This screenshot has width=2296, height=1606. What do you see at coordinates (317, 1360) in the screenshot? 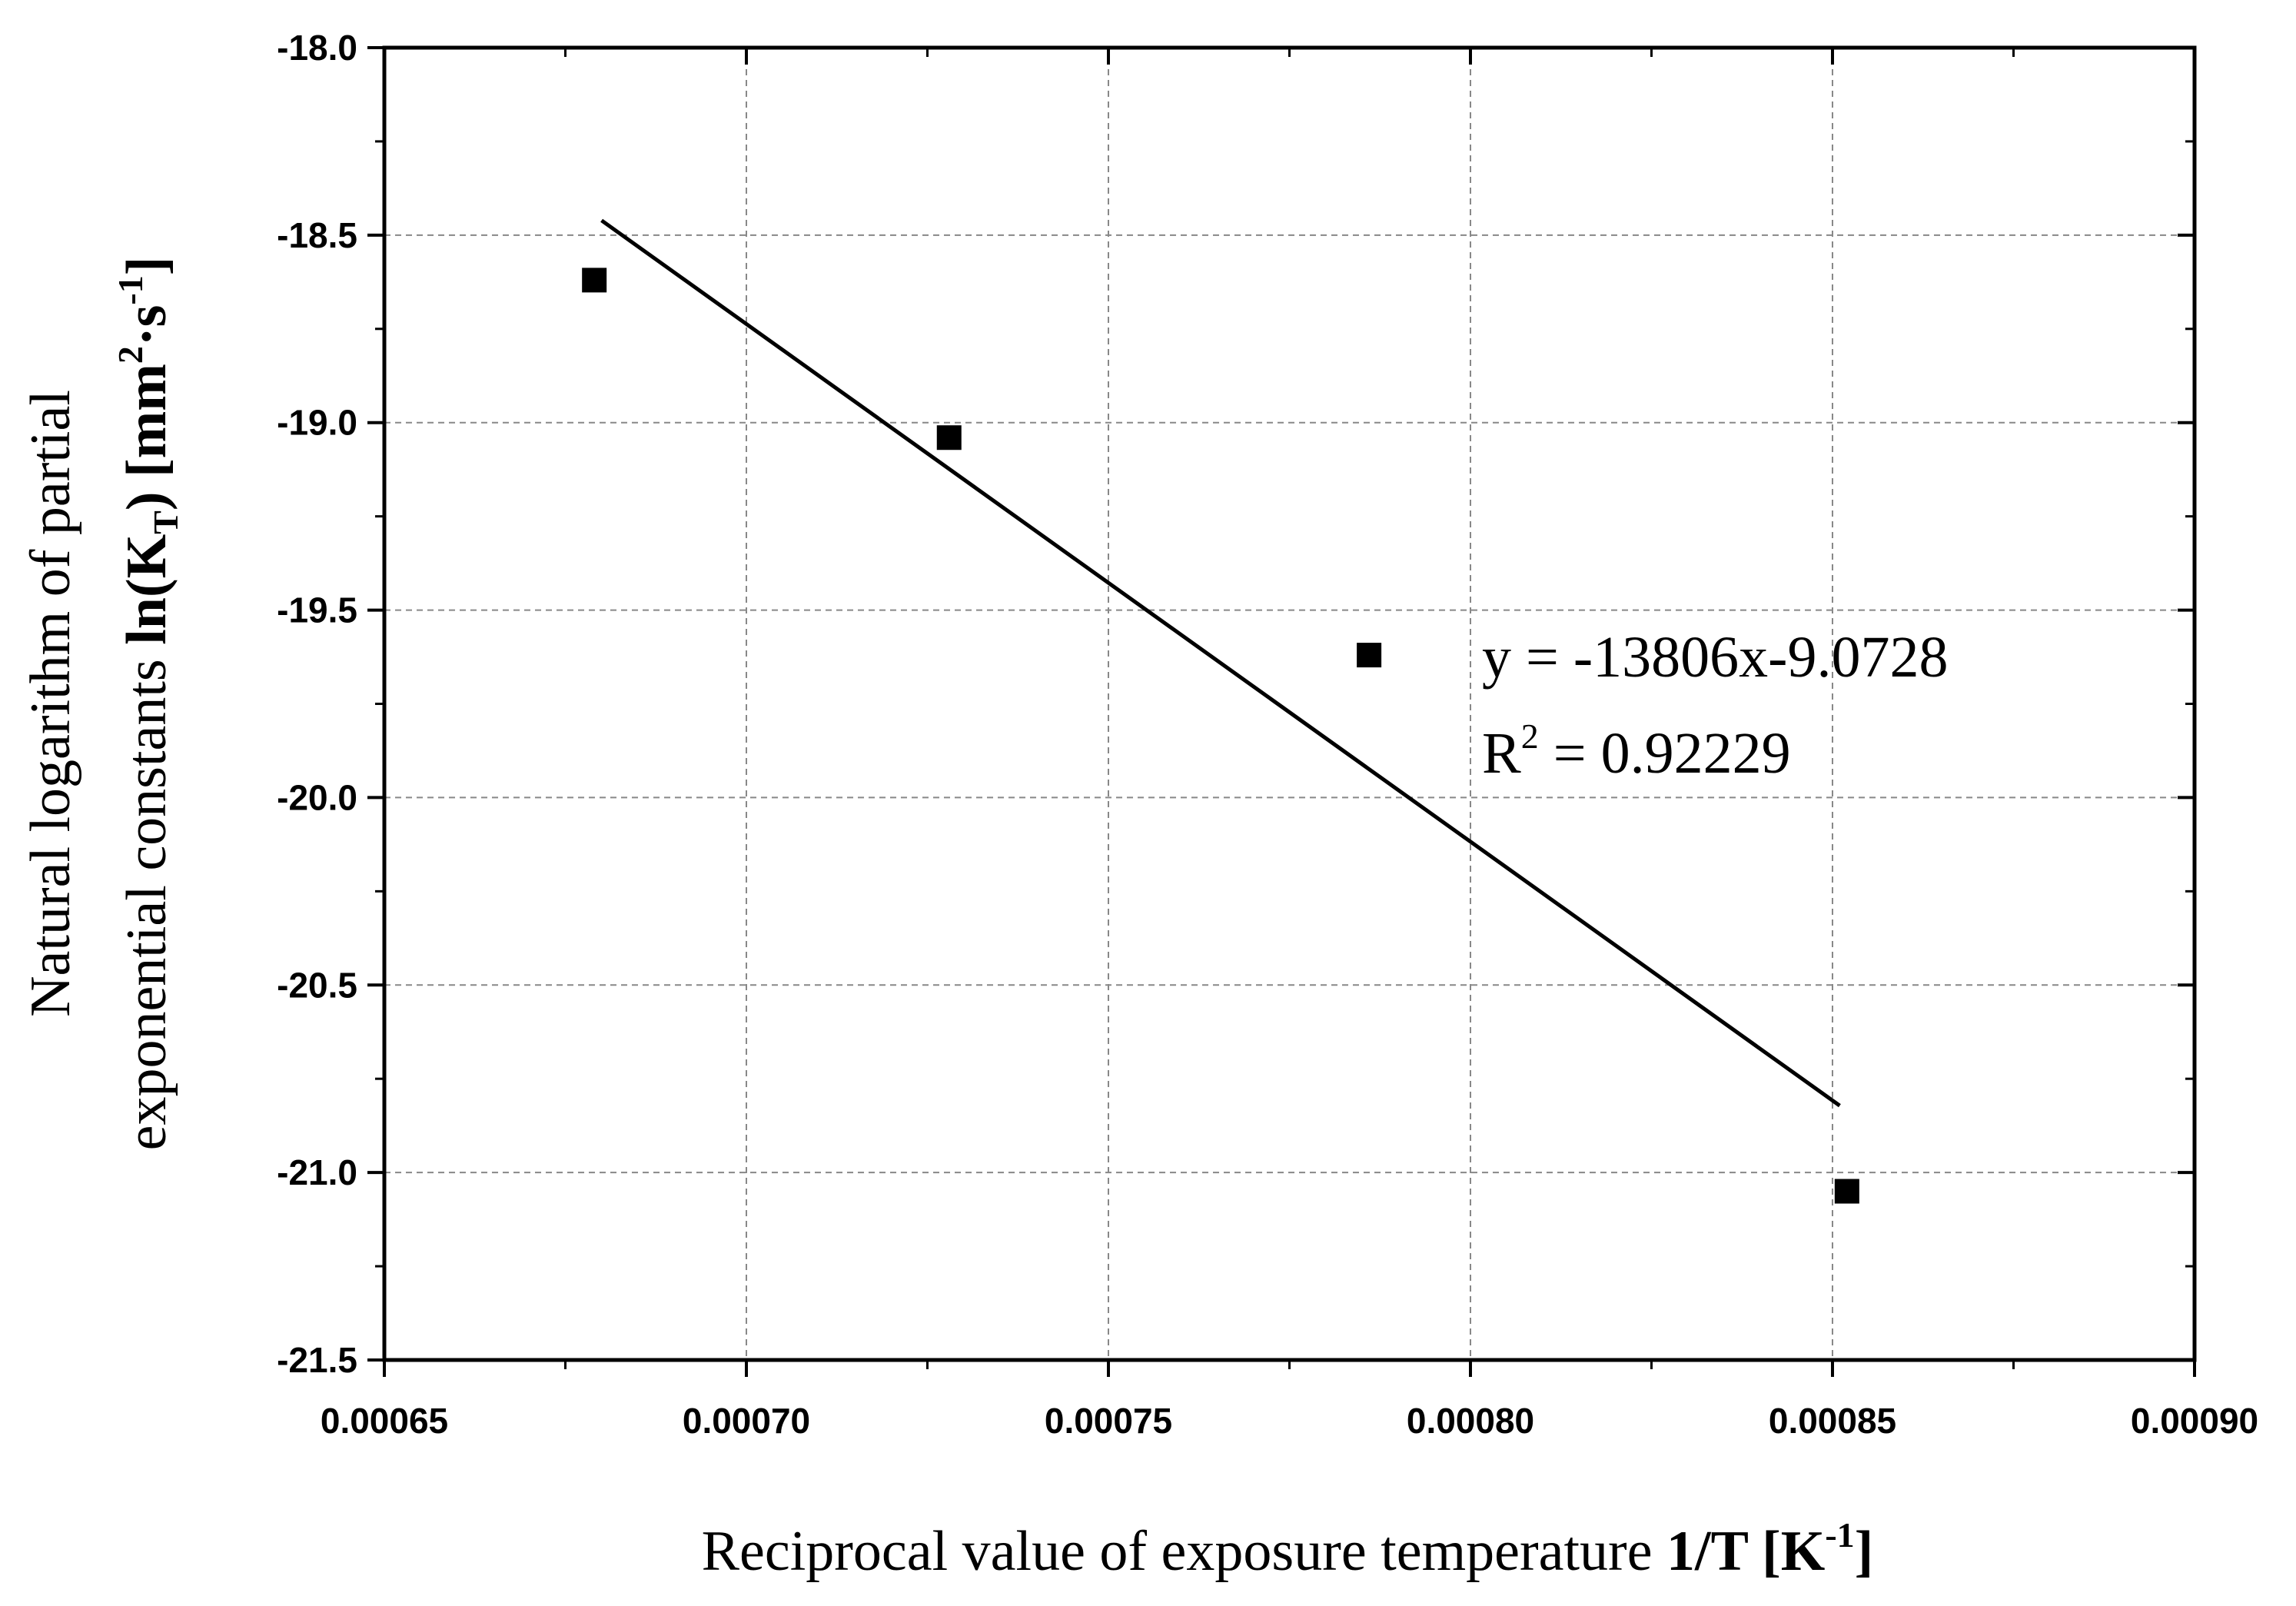
I see `y-tick-label: -21.5` at bounding box center [317, 1360].